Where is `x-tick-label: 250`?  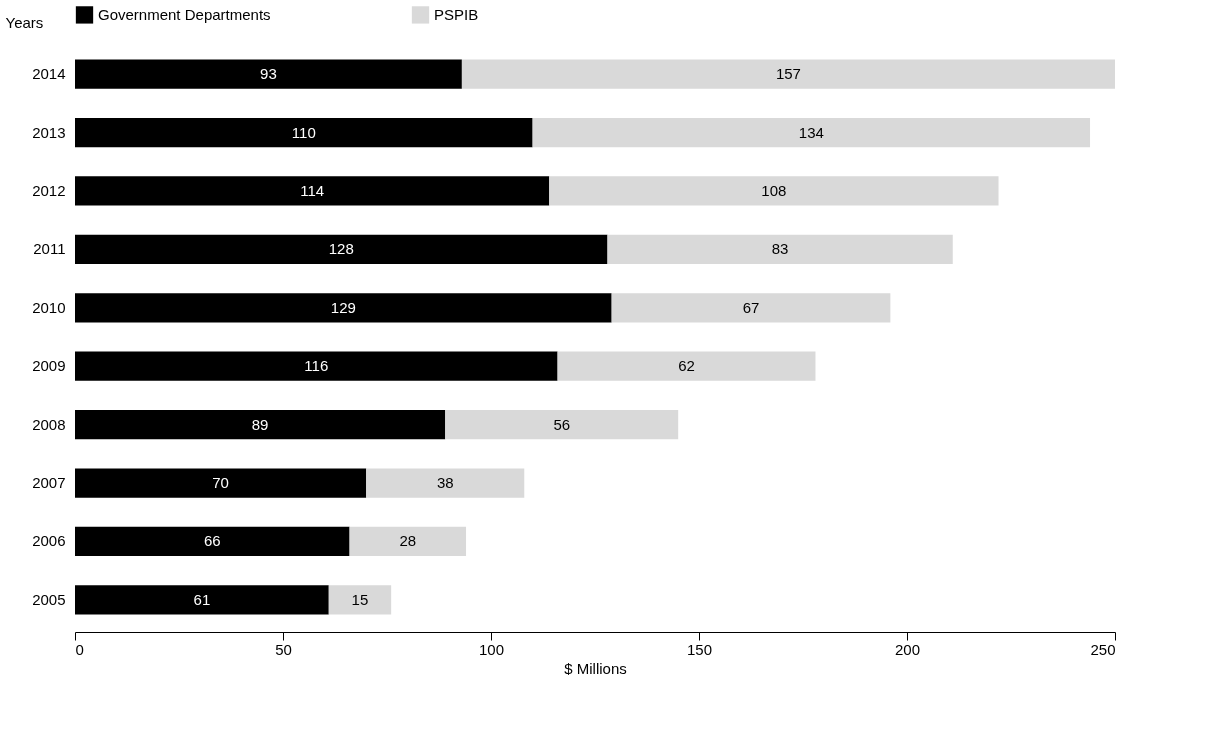 x-tick-label: 250 is located at coordinates (1103, 649).